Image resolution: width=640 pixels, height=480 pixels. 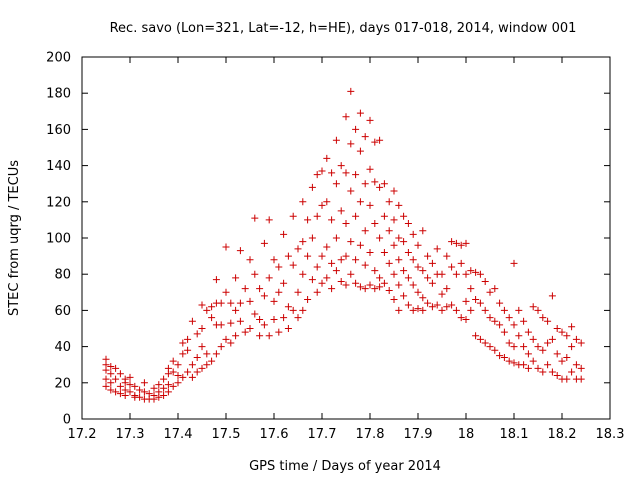 What do you see at coordinates (466, 434) in the screenshot?
I see `x-tick-label: 18` at bounding box center [466, 434].